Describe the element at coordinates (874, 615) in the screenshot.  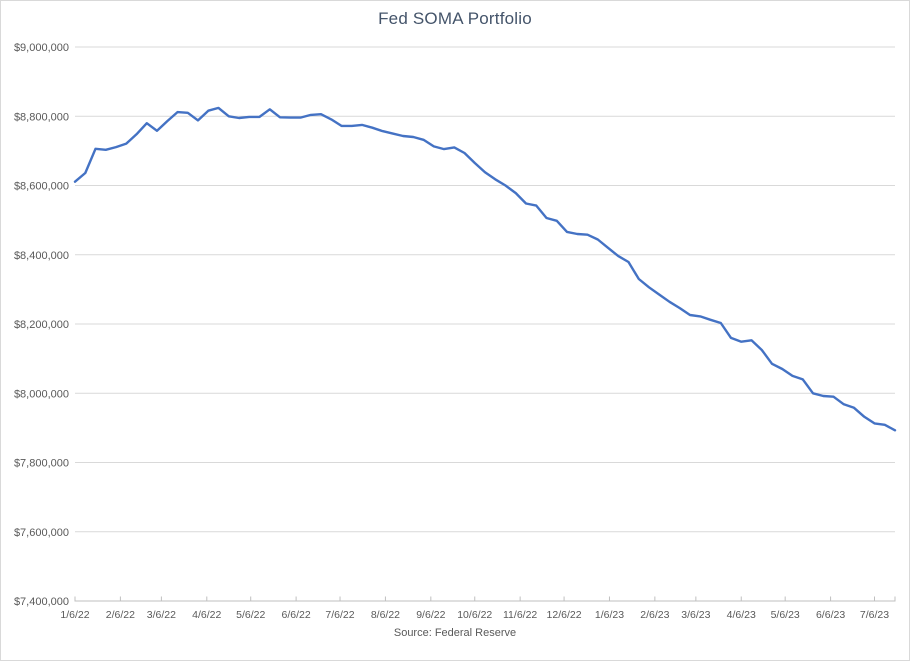
I see `x-axis-tick-label: 7/6/23` at that location.